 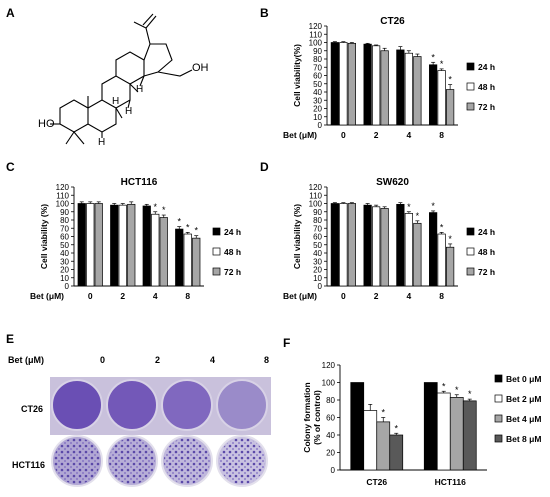 What do you see at coordinates (62, 195) in the screenshot?
I see `chart-c-ytick-label: 110` at bounding box center [62, 195].